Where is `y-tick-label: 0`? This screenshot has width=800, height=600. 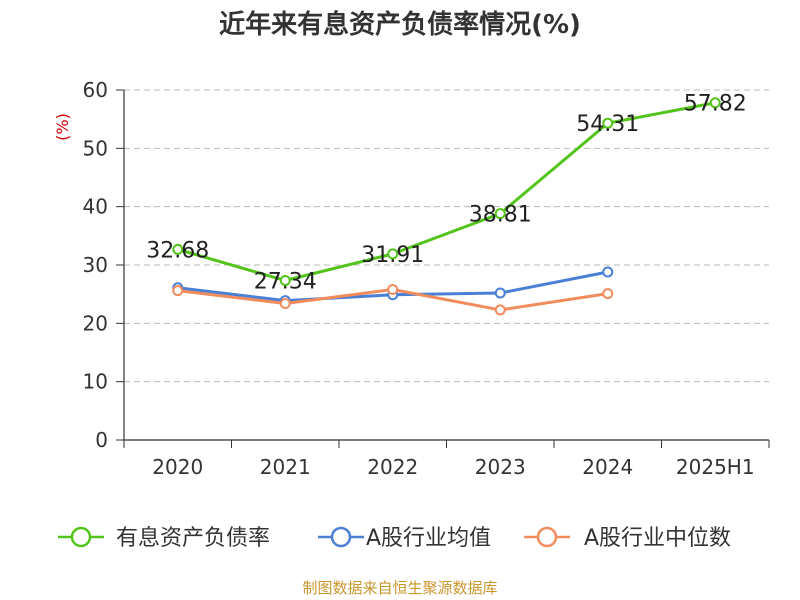 y-tick-label: 0 is located at coordinates (101, 440).